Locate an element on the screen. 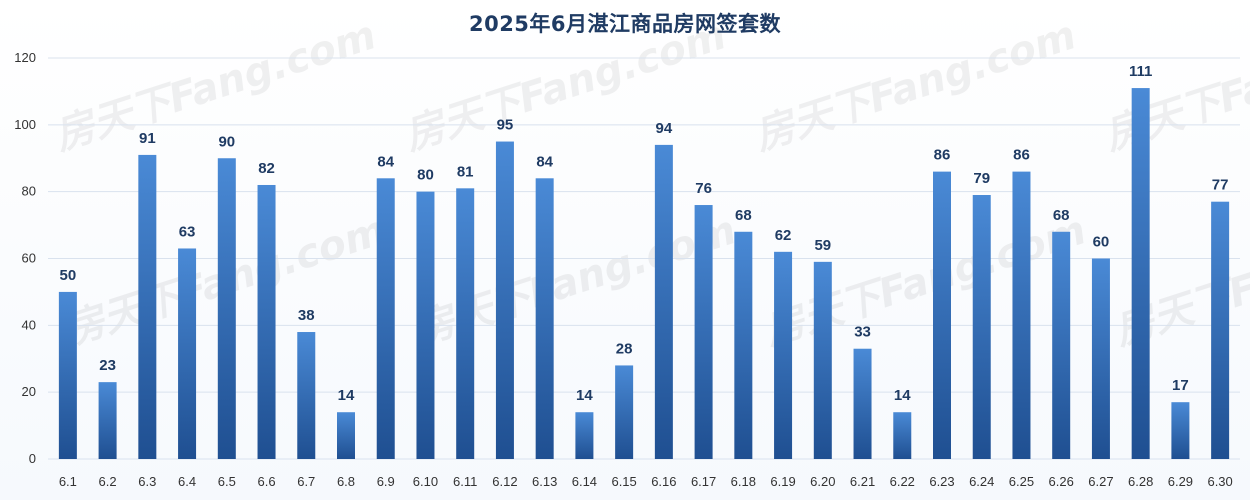  x-tick-label: 6.20 is located at coordinates (822, 481).